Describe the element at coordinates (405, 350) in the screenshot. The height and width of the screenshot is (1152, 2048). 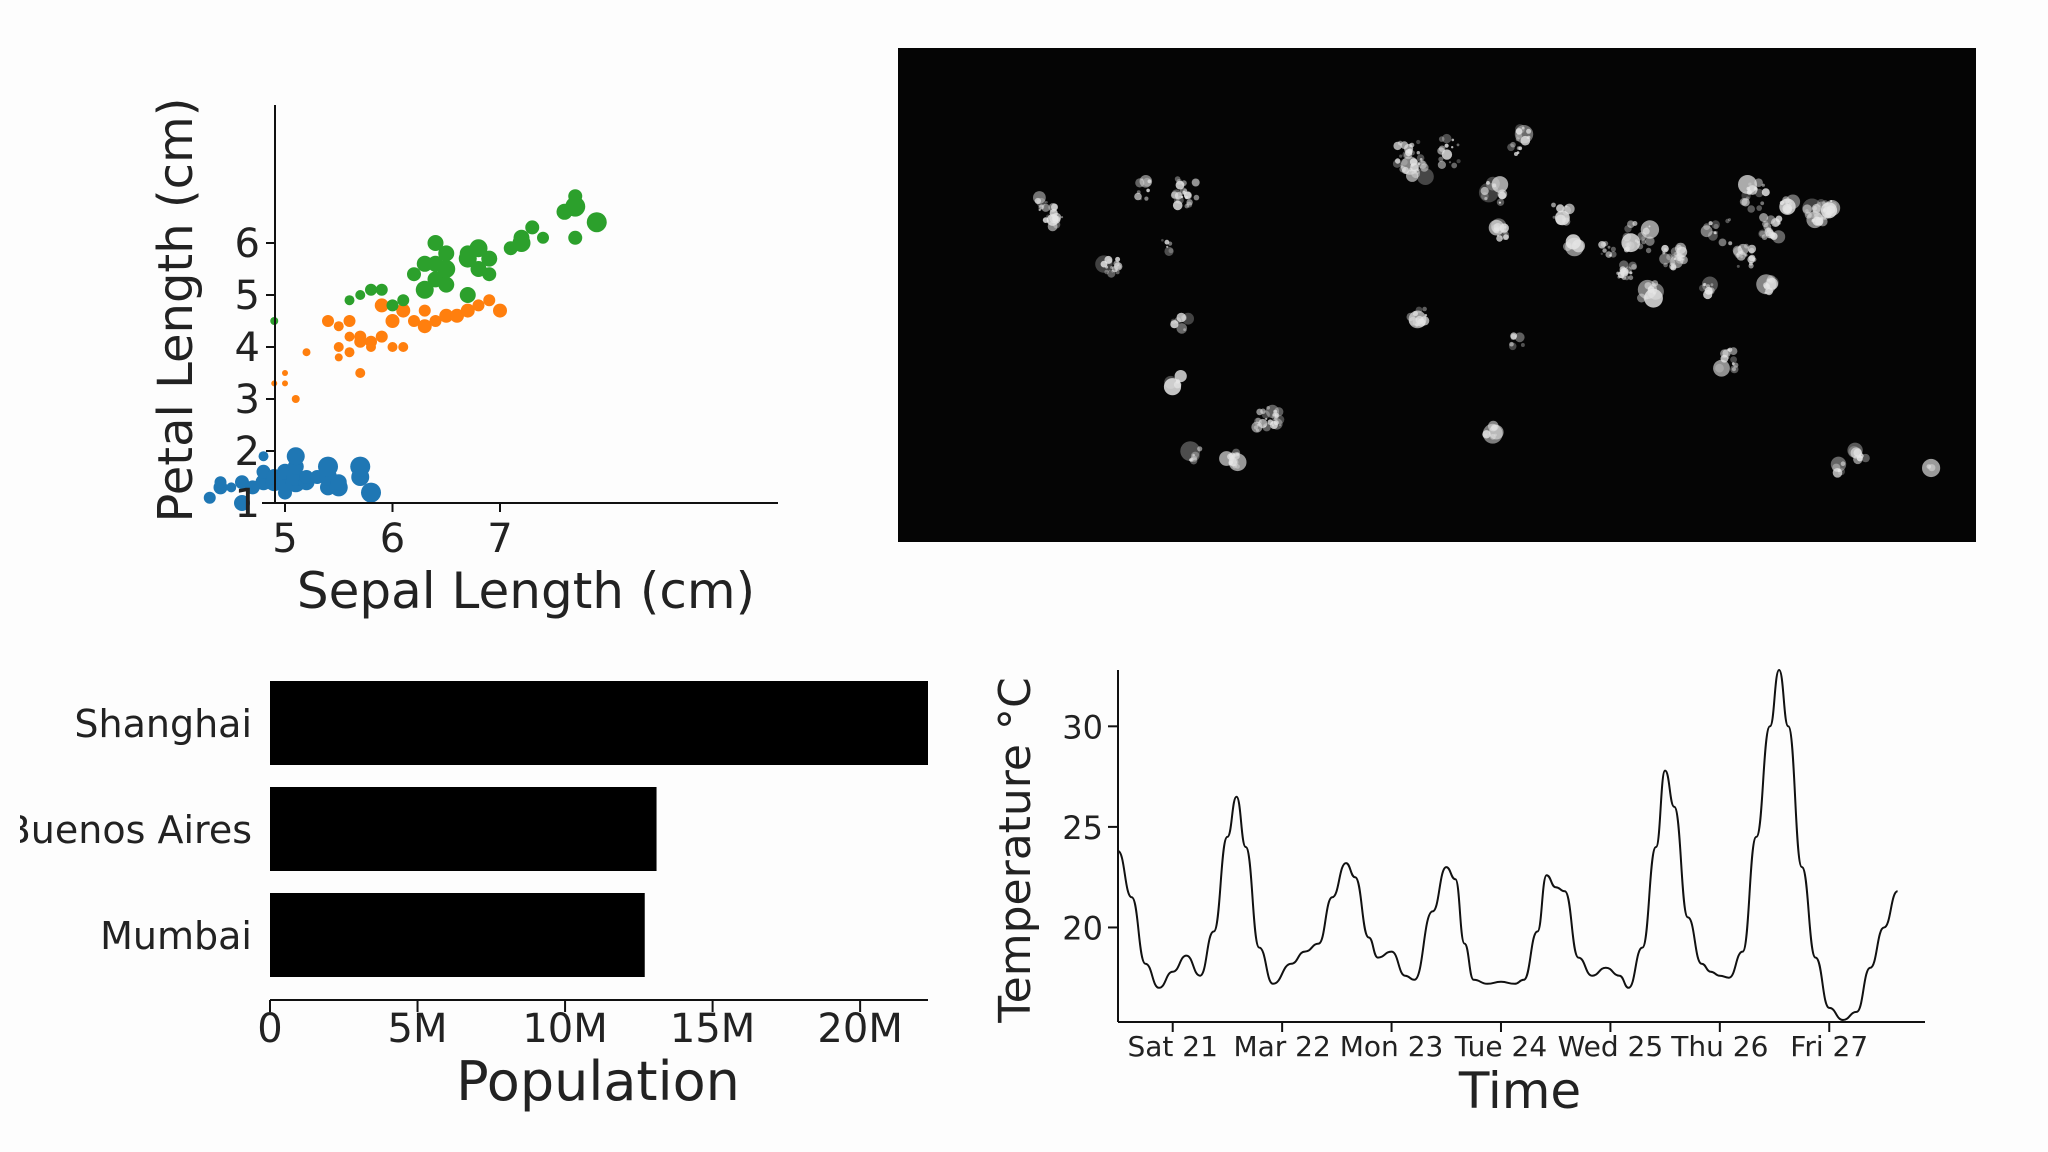
I see `scatter-plot-area` at that location.